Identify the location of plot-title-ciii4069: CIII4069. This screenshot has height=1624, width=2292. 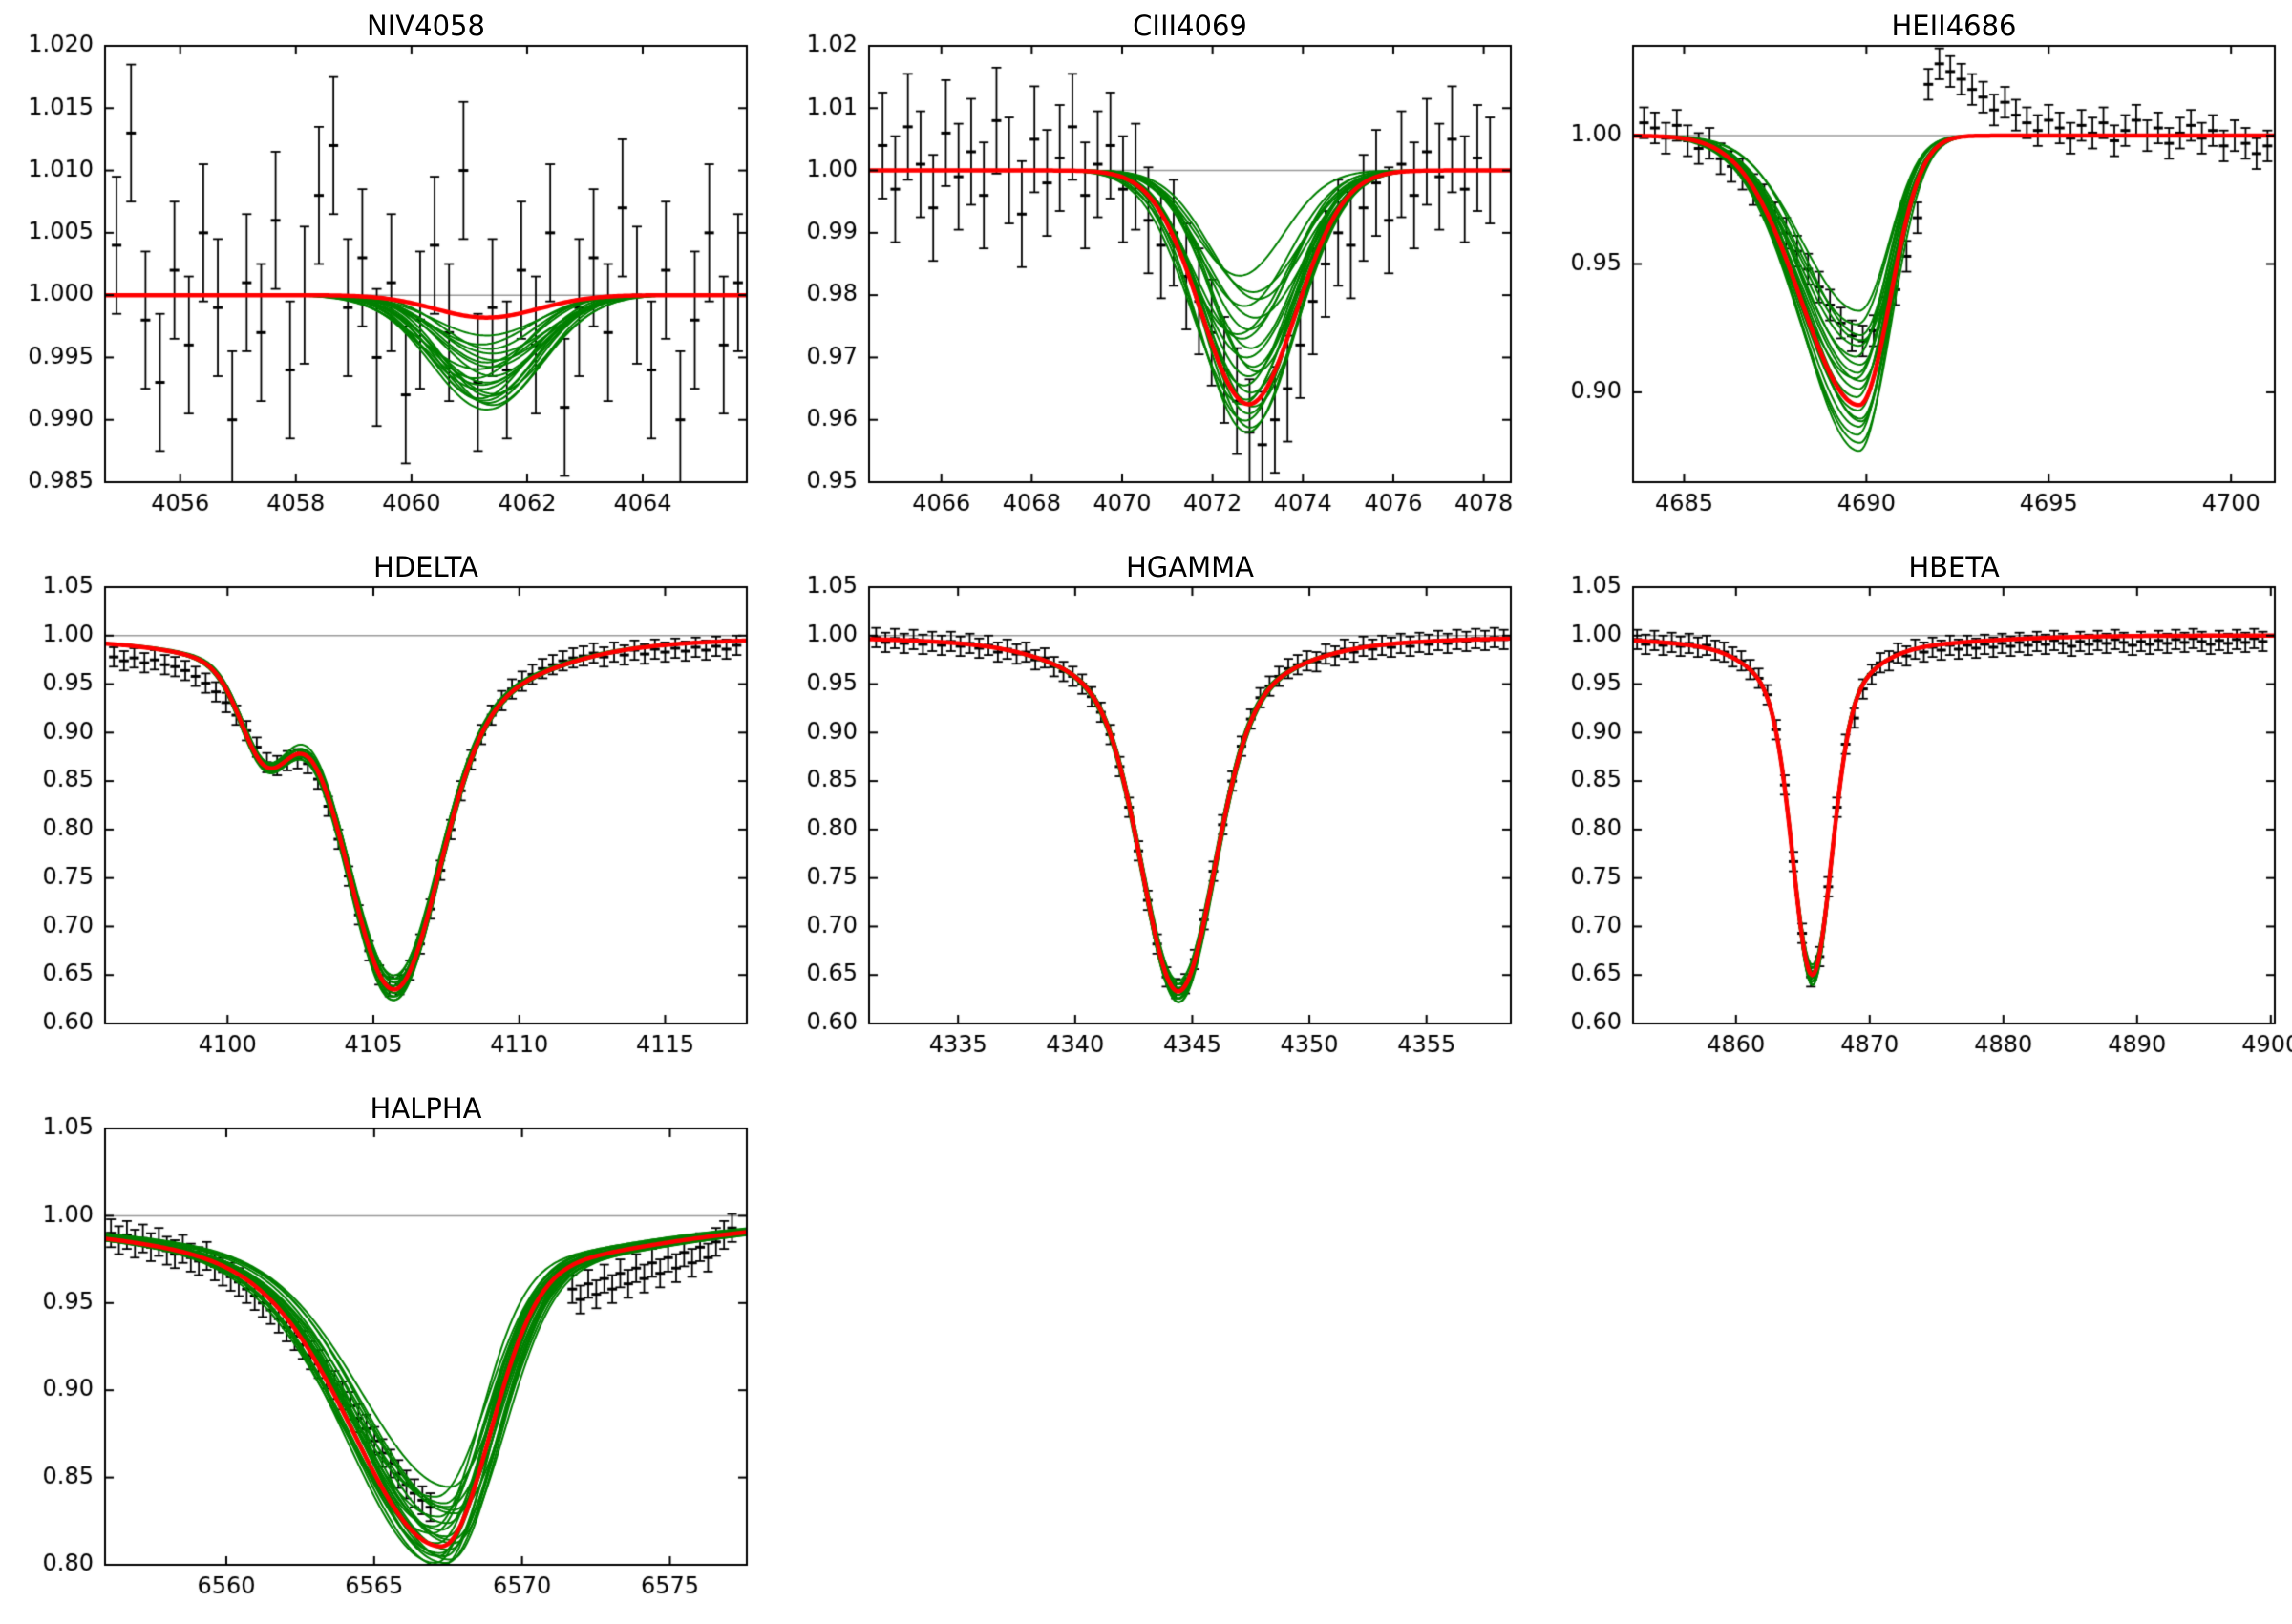
(1190, 26).